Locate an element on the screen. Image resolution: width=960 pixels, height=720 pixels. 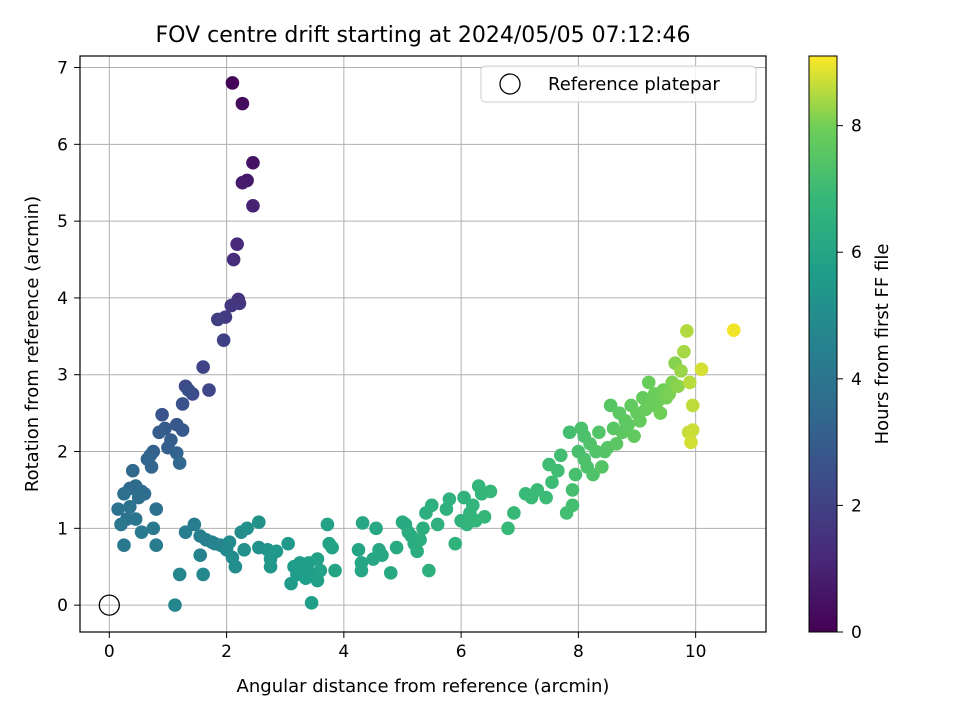
y-axis-label: Rotation from reference (arcmin) is located at coordinates (32, 344).